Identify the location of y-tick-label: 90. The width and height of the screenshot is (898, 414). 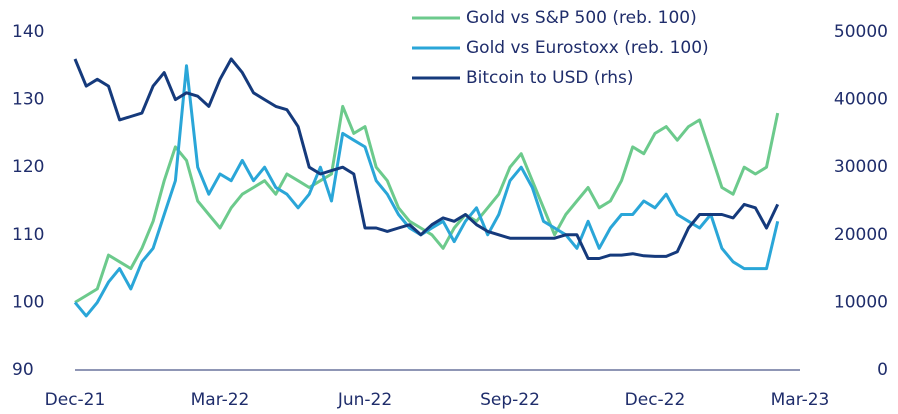
(23, 370).